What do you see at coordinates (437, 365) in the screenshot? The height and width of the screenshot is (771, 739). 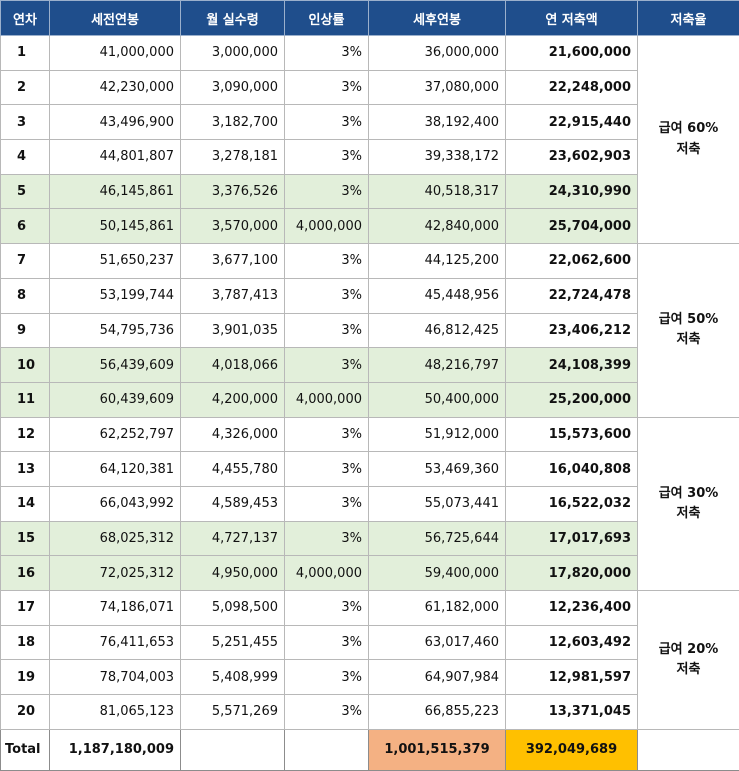 I see `aftertax-cell: 48,216,797` at bounding box center [437, 365].